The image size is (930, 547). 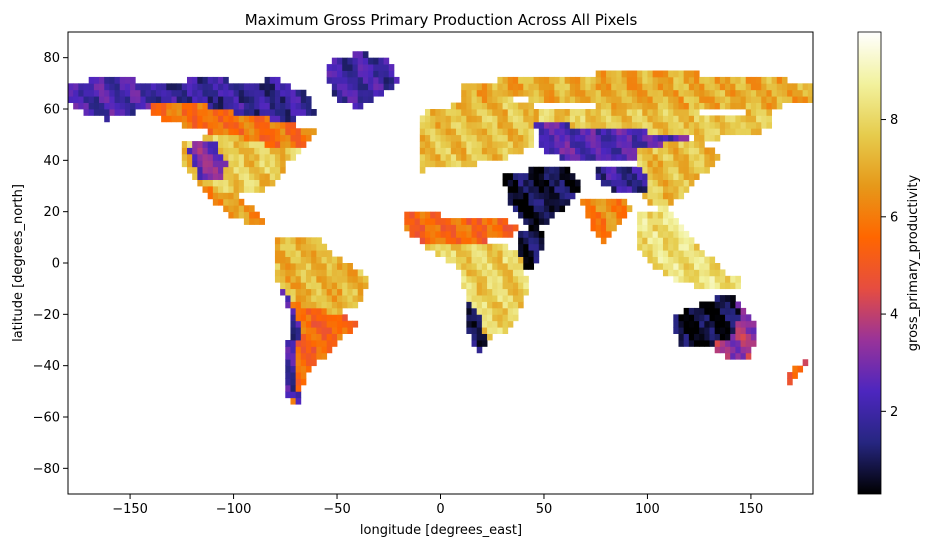 I want to click on y-tick-label: 80, so click(x=51, y=58).